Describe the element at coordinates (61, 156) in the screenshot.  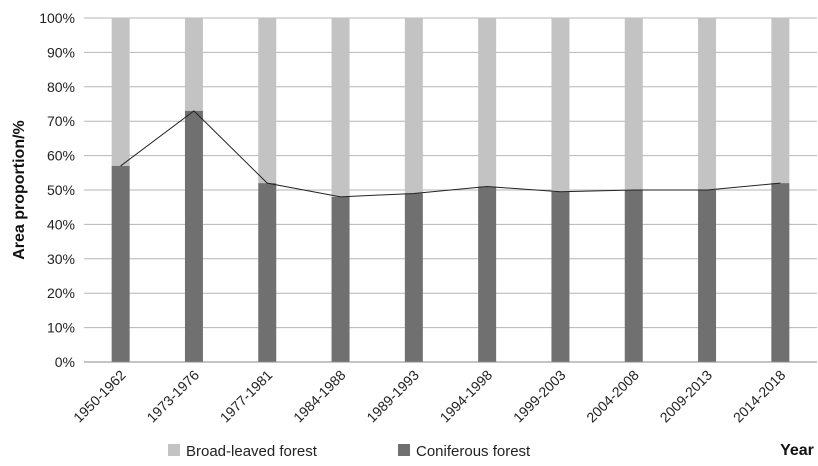
I see `y-tick-label: 60%` at that location.